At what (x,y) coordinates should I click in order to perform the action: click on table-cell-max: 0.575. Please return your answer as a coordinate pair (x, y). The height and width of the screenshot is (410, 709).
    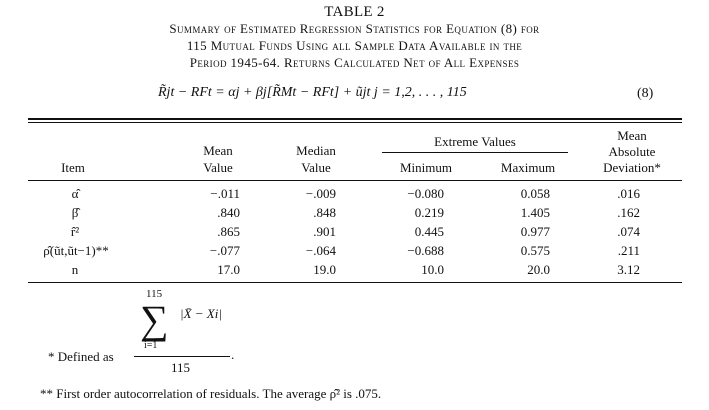
    Looking at the image, I should click on (535, 250).